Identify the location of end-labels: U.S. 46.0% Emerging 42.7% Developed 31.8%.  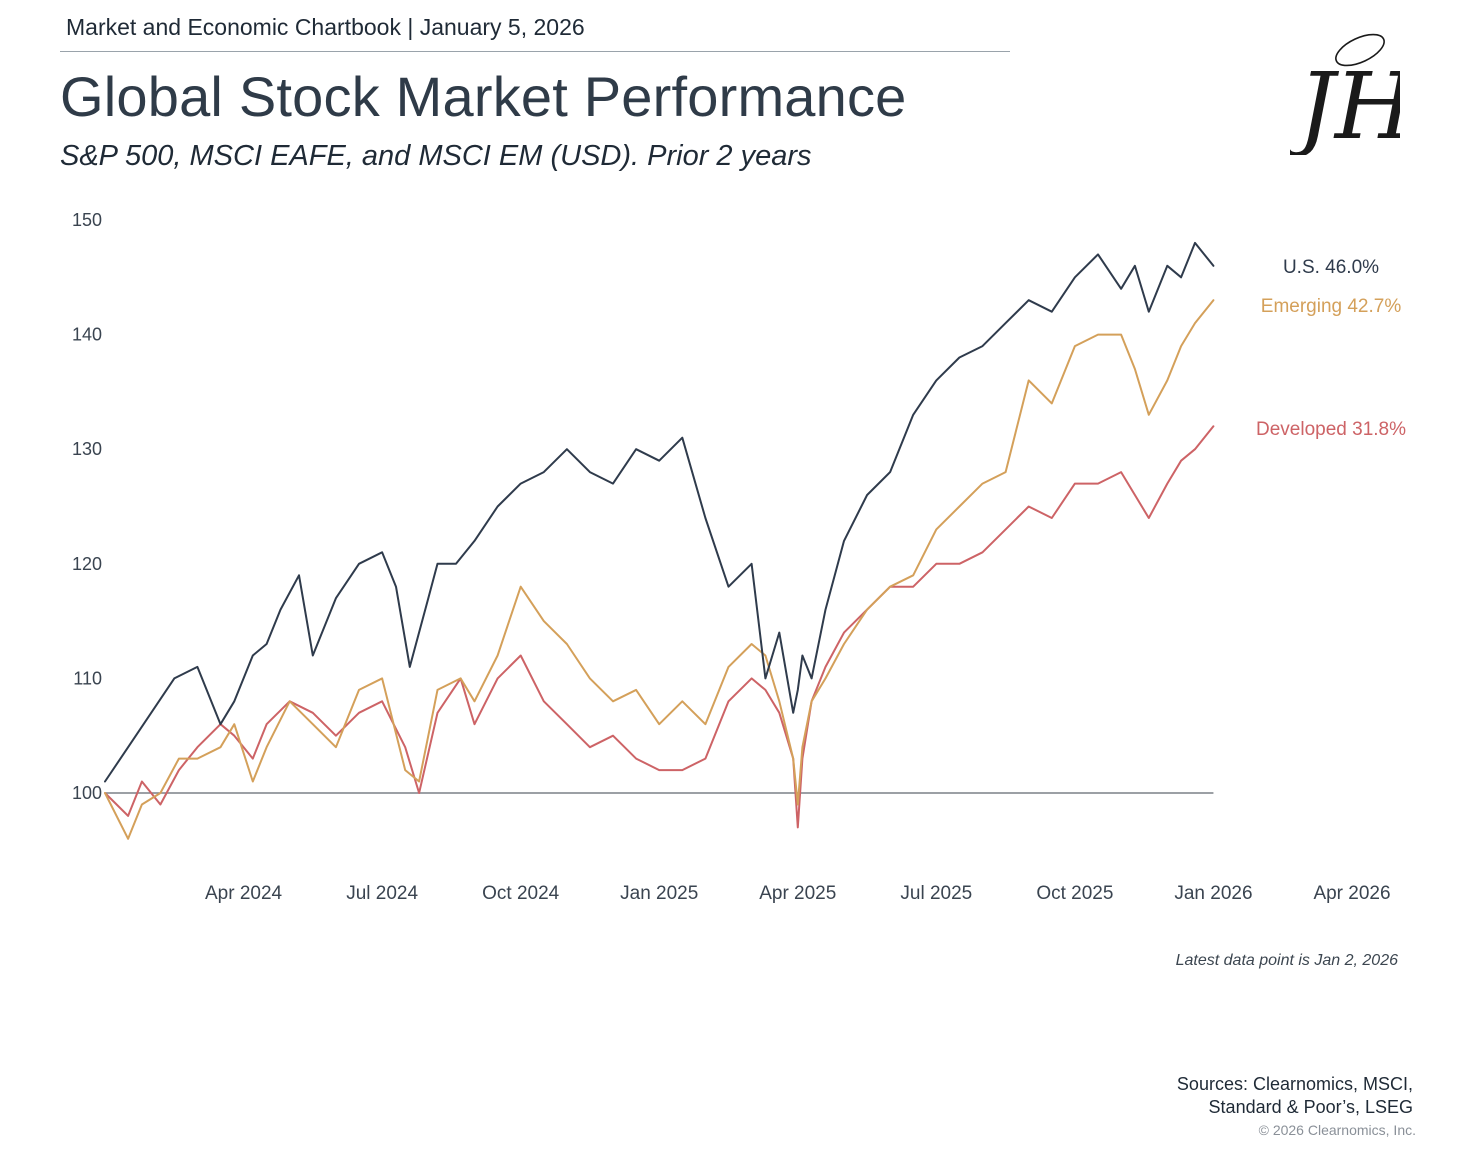
(1331, 348).